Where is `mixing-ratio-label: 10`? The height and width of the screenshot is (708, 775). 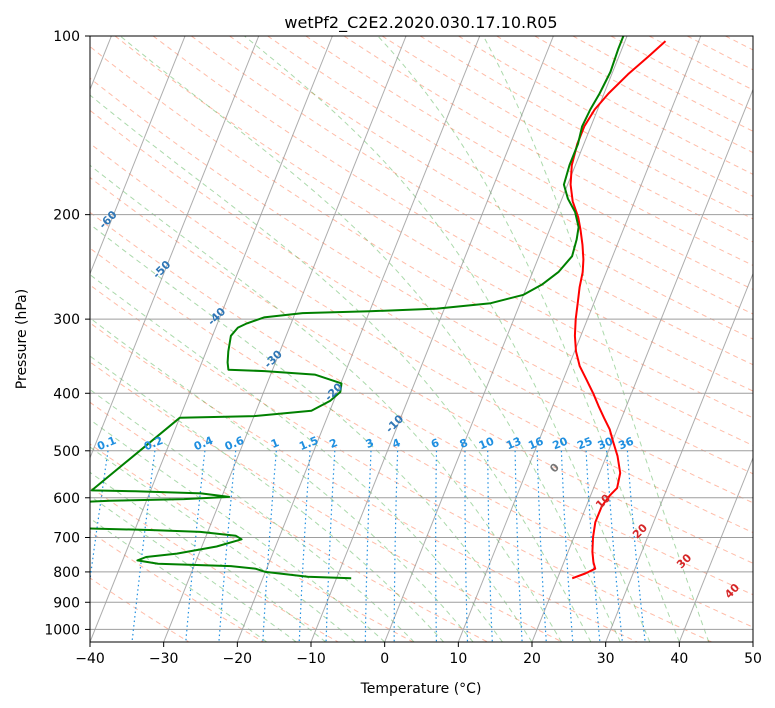 mixing-ratio-label: 10 is located at coordinates (486, 444).